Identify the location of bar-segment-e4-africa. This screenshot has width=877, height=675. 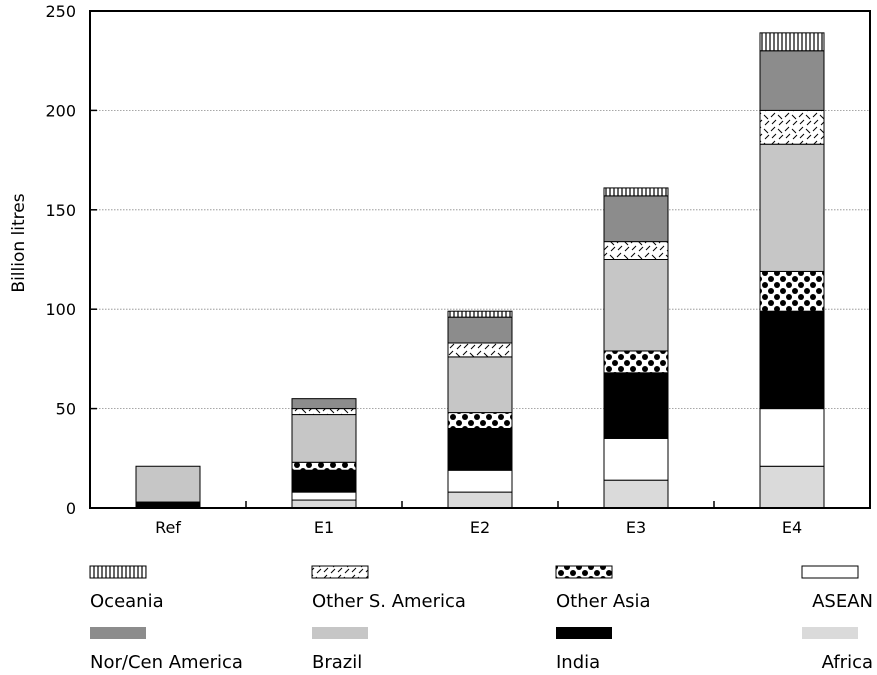
(792, 487).